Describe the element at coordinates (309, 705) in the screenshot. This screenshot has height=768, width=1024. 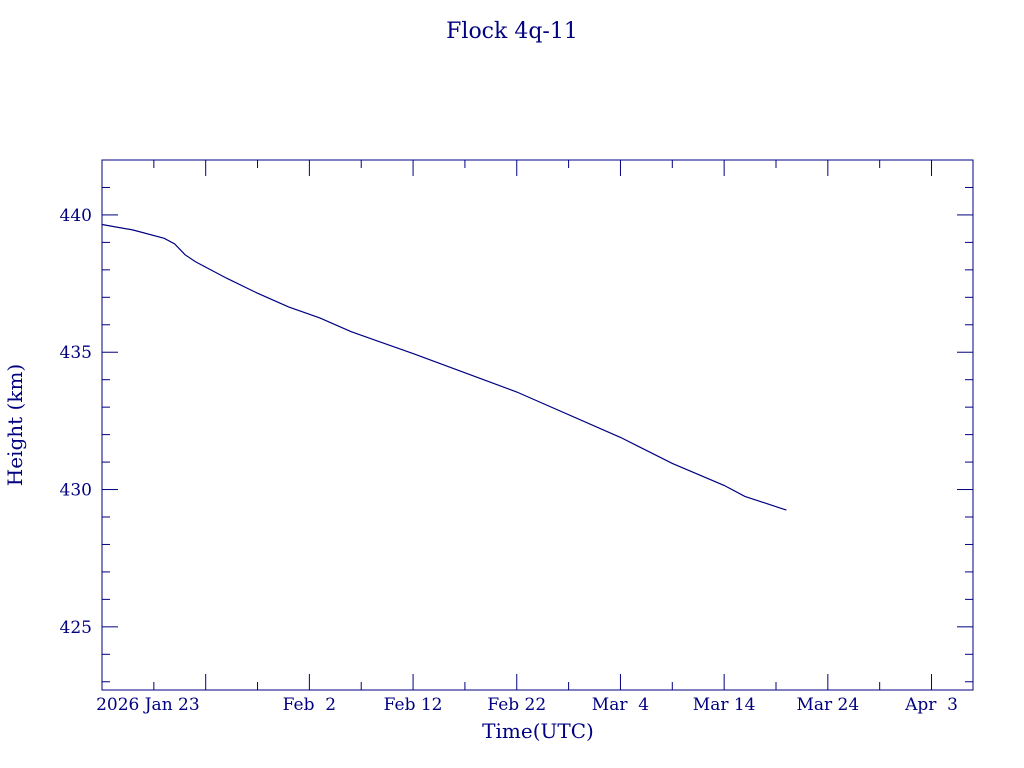
I see `x-tick-label: Feb 2` at that location.